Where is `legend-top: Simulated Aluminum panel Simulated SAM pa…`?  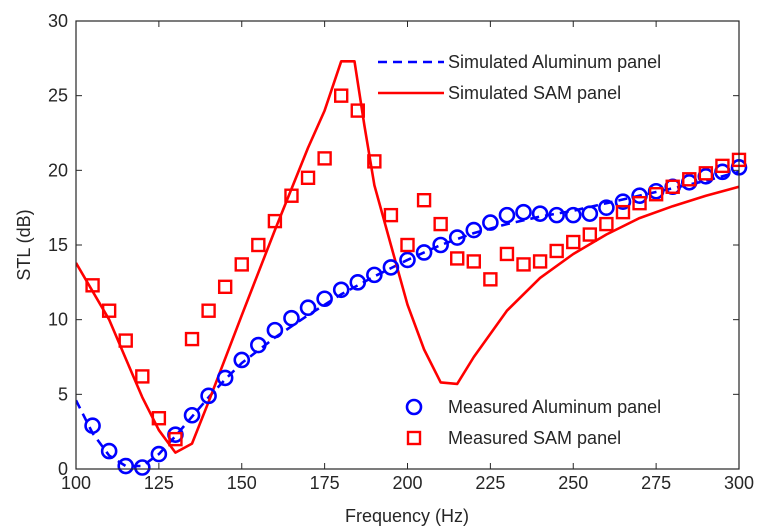
legend-top: Simulated Aluminum panel Simulated SAM pa… is located at coordinates (519, 77).